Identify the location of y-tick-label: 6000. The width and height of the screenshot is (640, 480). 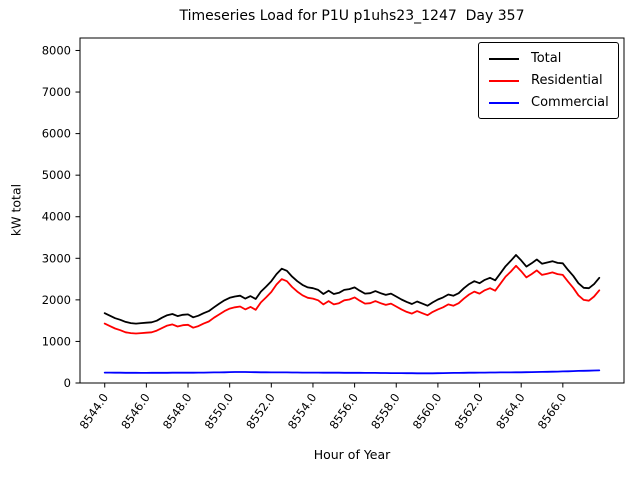
(56, 134).